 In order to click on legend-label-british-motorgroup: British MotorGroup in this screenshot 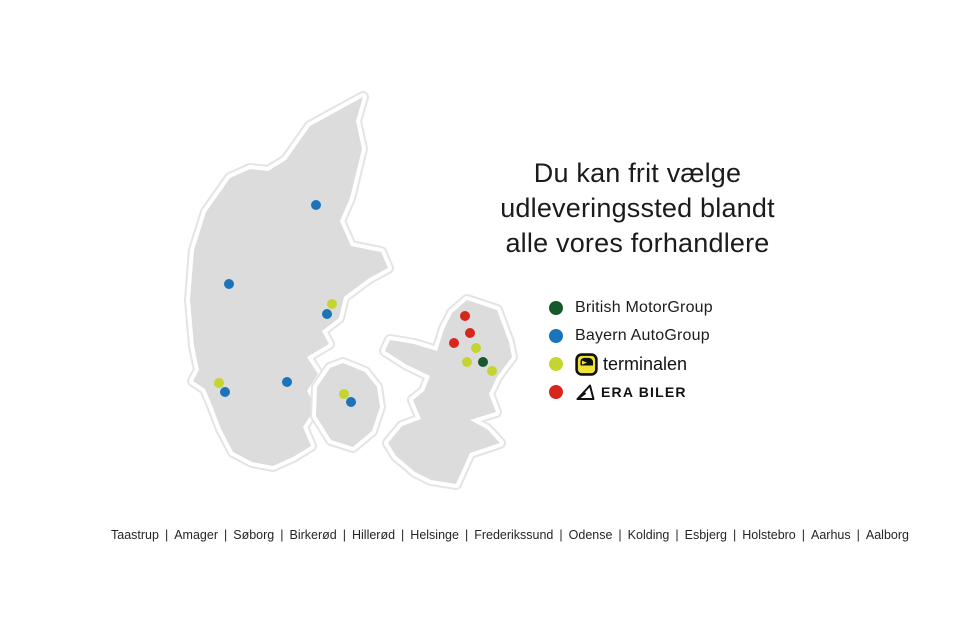, I will do `click(644, 307)`.